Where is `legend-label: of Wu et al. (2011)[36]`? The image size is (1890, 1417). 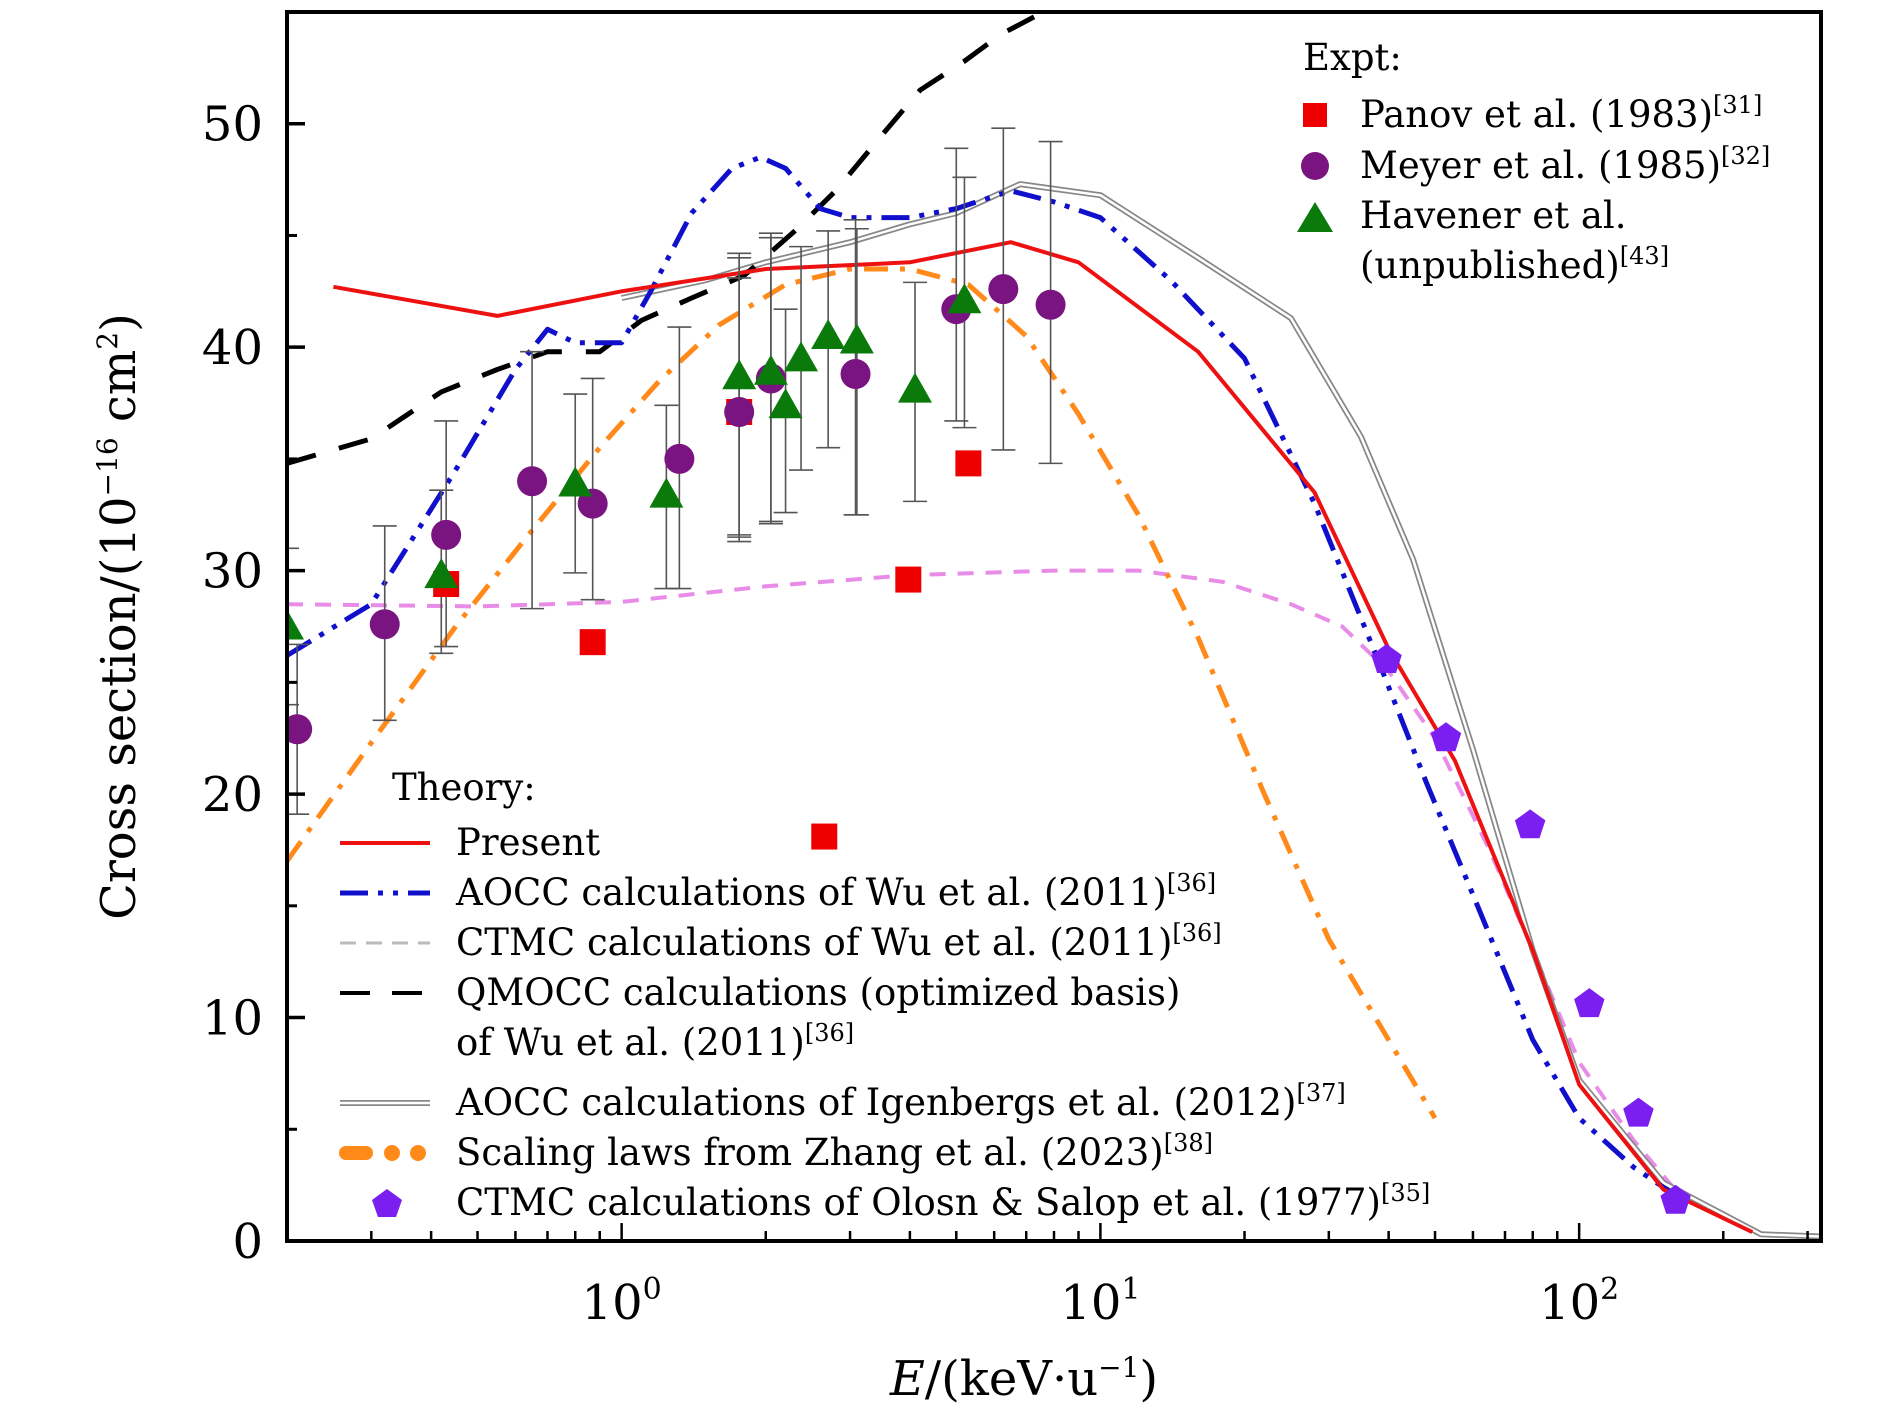
legend-label: of Wu et al. (2011)[36] is located at coordinates (655, 1041).